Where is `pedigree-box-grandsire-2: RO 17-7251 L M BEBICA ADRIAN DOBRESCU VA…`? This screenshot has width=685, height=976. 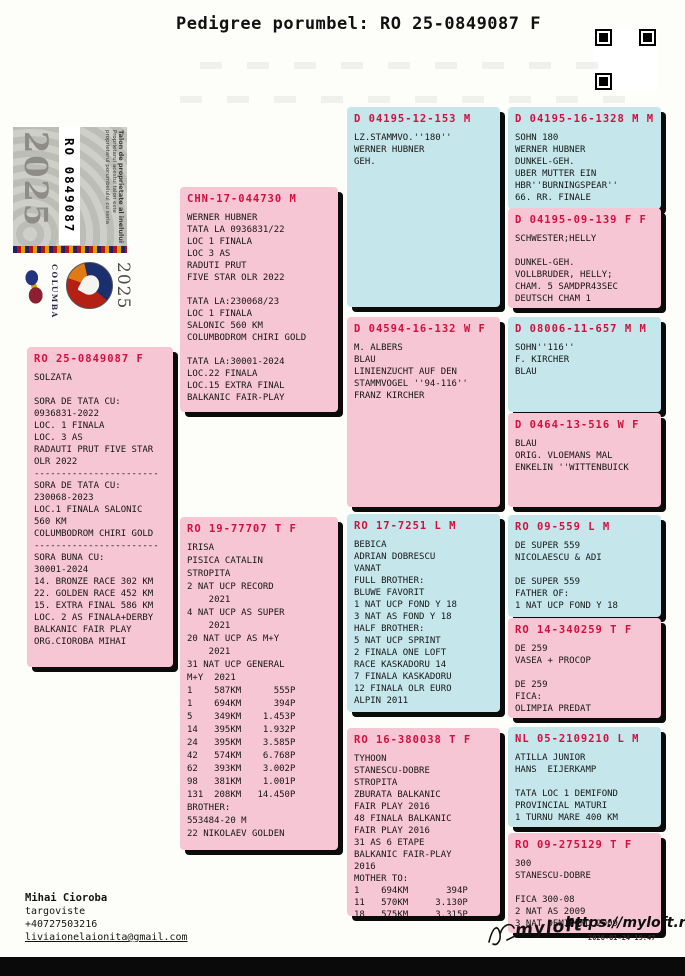
pedigree-box-grandsire-2: RO 17-7251 L M BEBICA ADRIAN DOBRESCU VA… is located at coordinates (423, 613).